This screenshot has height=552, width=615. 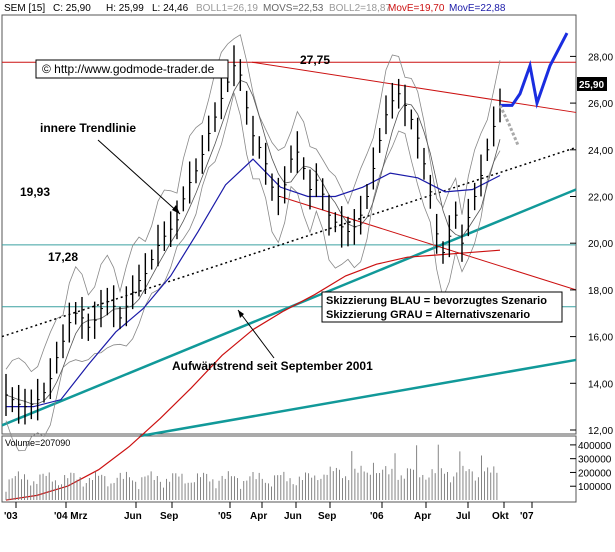 What do you see at coordinates (125, 8) in the screenshot?
I see `header-high: H: 25,99` at bounding box center [125, 8].